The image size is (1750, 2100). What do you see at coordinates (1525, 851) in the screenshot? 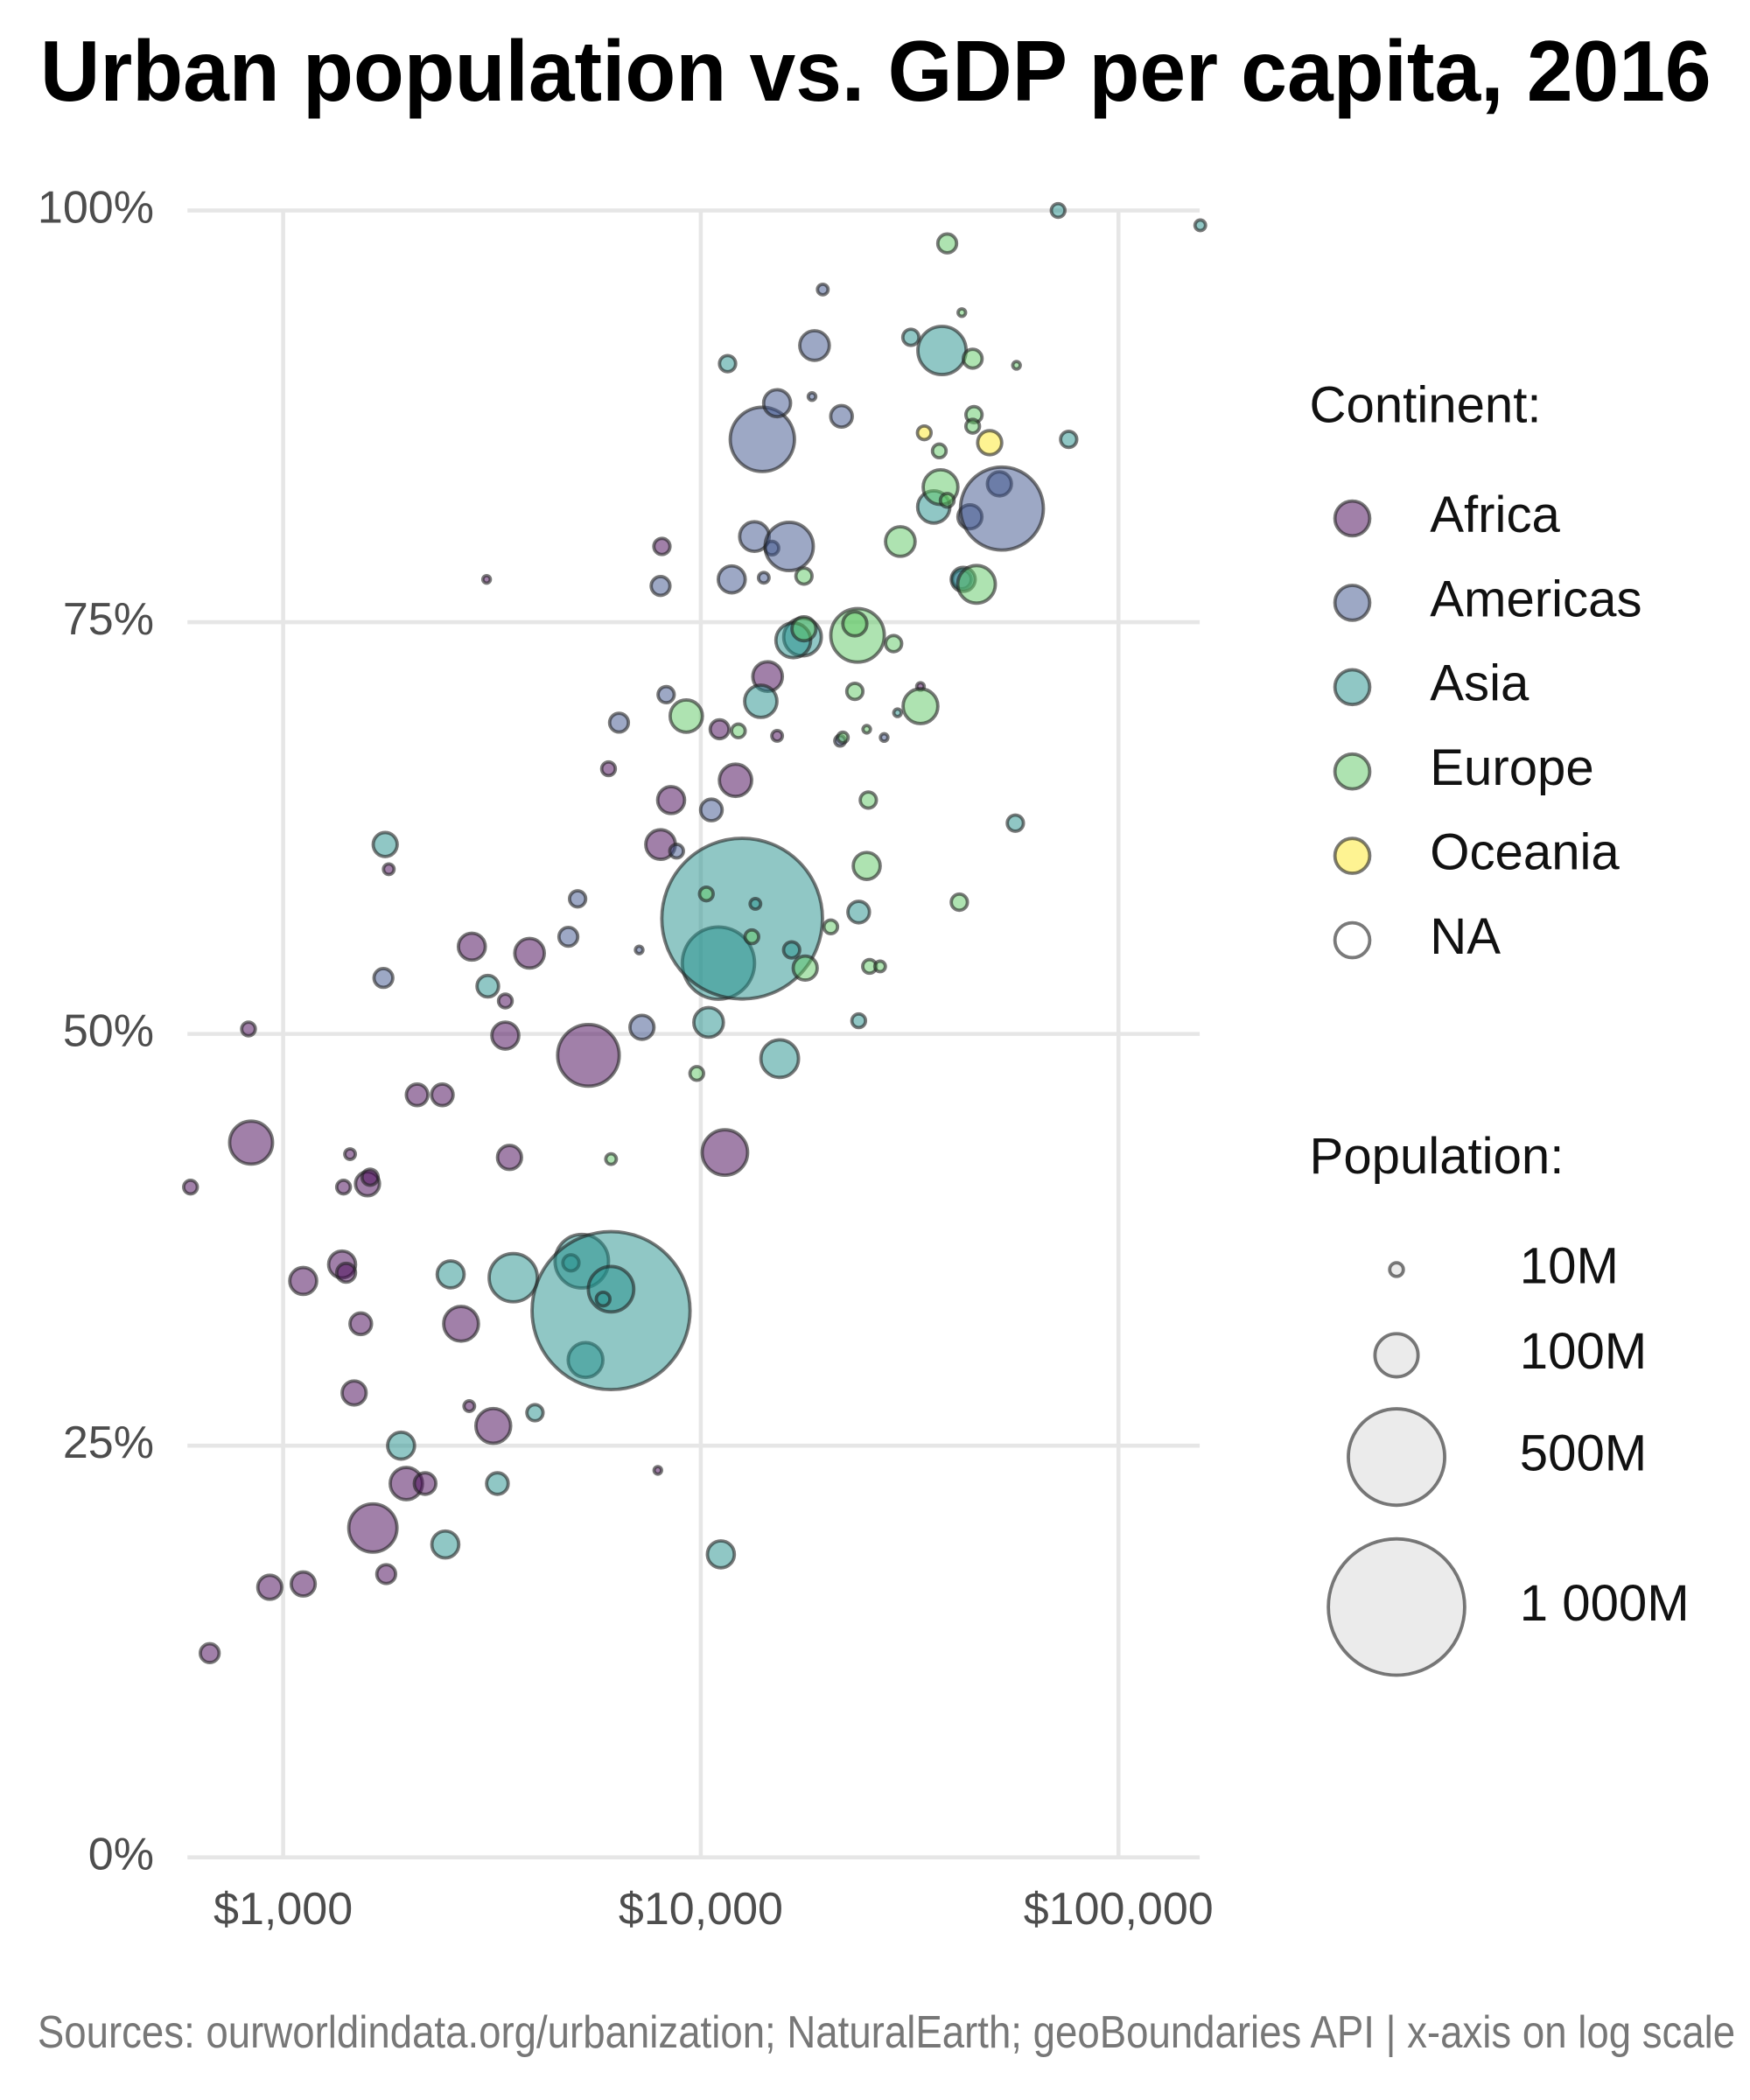
I see `legend-label: Oceania` at bounding box center [1525, 851].